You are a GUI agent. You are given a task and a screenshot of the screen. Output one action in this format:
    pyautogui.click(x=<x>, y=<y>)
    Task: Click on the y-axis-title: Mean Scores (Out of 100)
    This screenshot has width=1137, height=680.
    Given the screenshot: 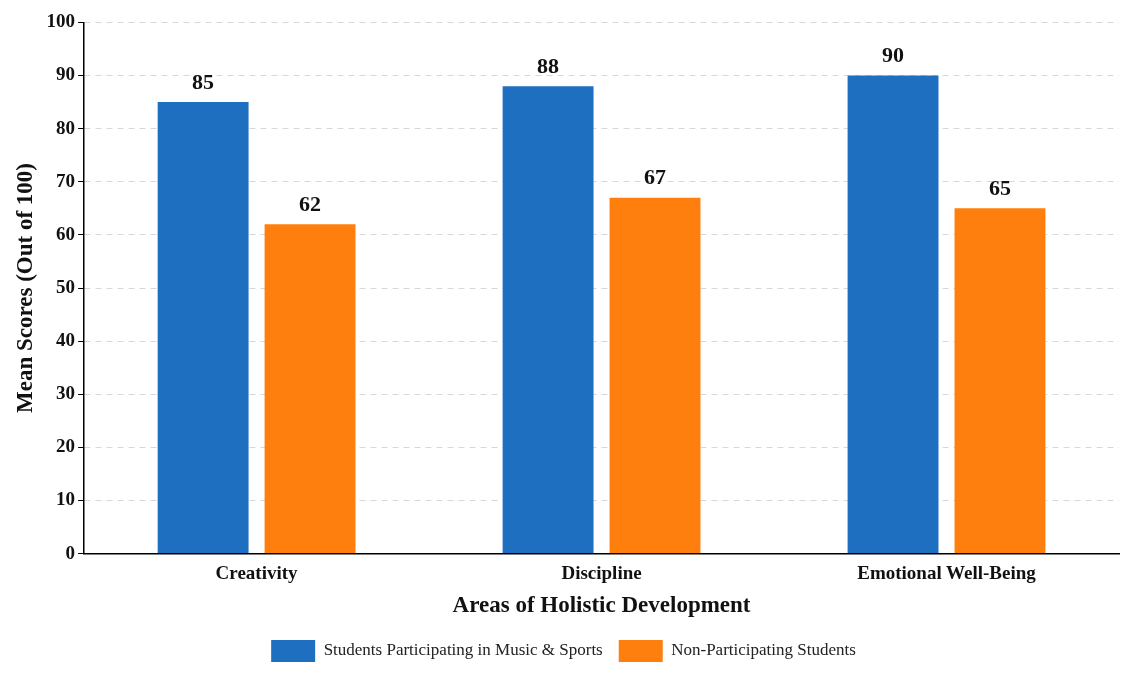 What is the action you would take?
    pyautogui.click(x=24, y=288)
    